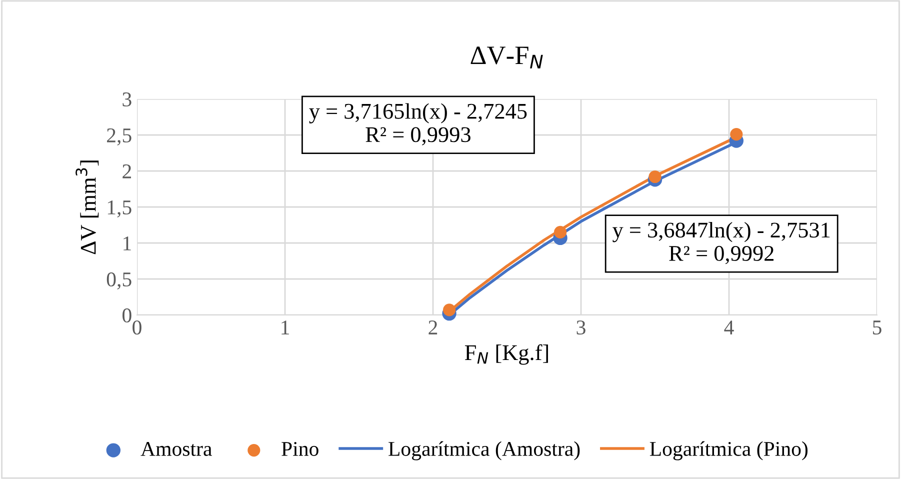 This screenshot has height=479, width=901. Describe the element at coordinates (877, 327) in the screenshot. I see `x-tick-label: 5` at that location.